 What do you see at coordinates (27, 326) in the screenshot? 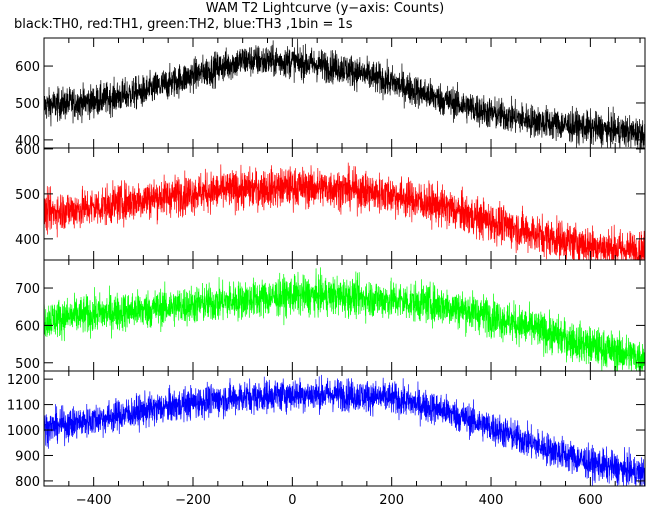
I see `ytick-label-panel-3: 600` at bounding box center [27, 326].